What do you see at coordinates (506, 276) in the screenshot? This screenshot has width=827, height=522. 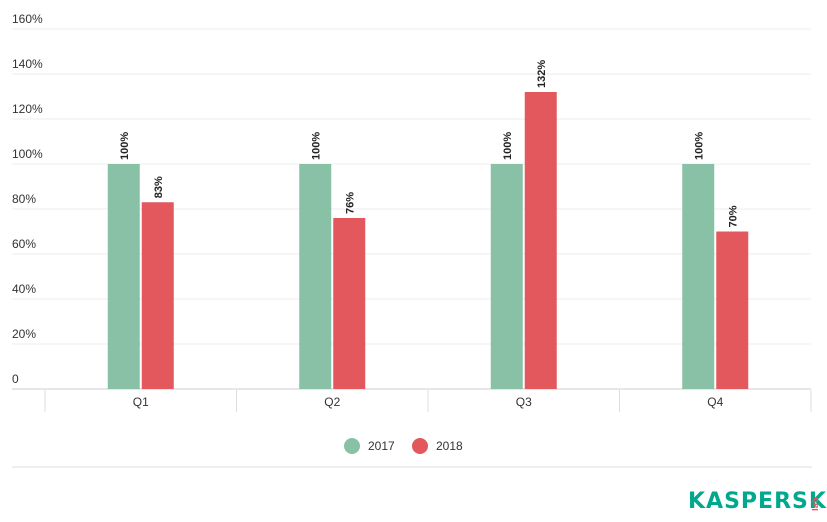 I see `bar-2017-Q3` at bounding box center [506, 276].